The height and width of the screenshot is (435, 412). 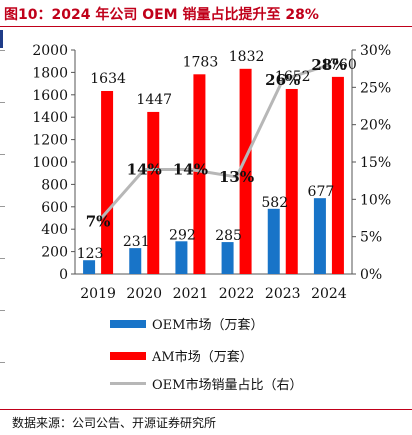 I want to click on y-right-tick-label: 0%, so click(x=371, y=275).